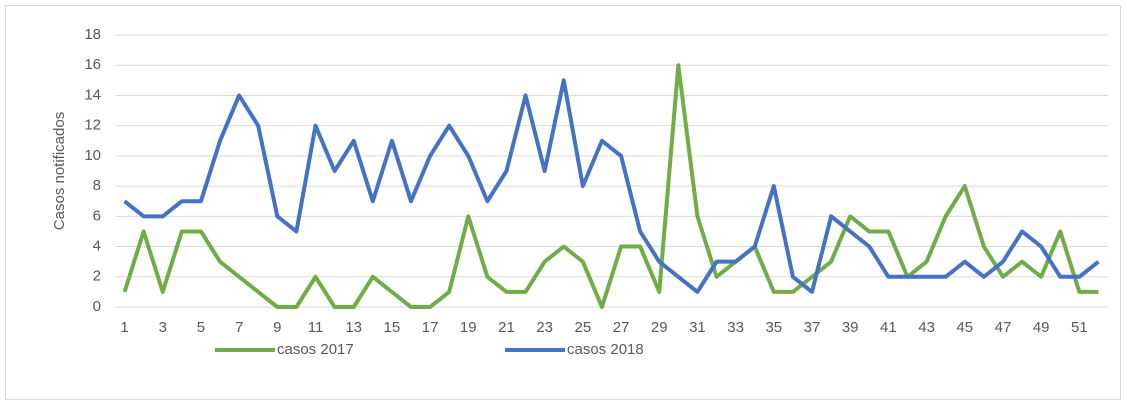 This screenshot has width=1127, height=407. Describe the element at coordinates (964, 327) in the screenshot. I see `x-tick-label: 45` at that location.